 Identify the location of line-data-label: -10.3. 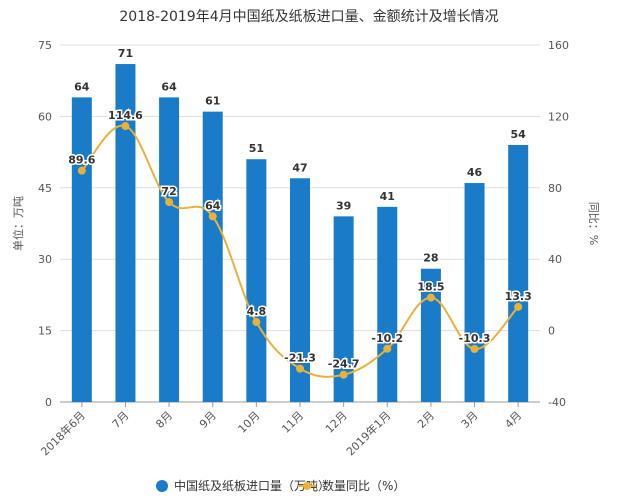
(475, 338).